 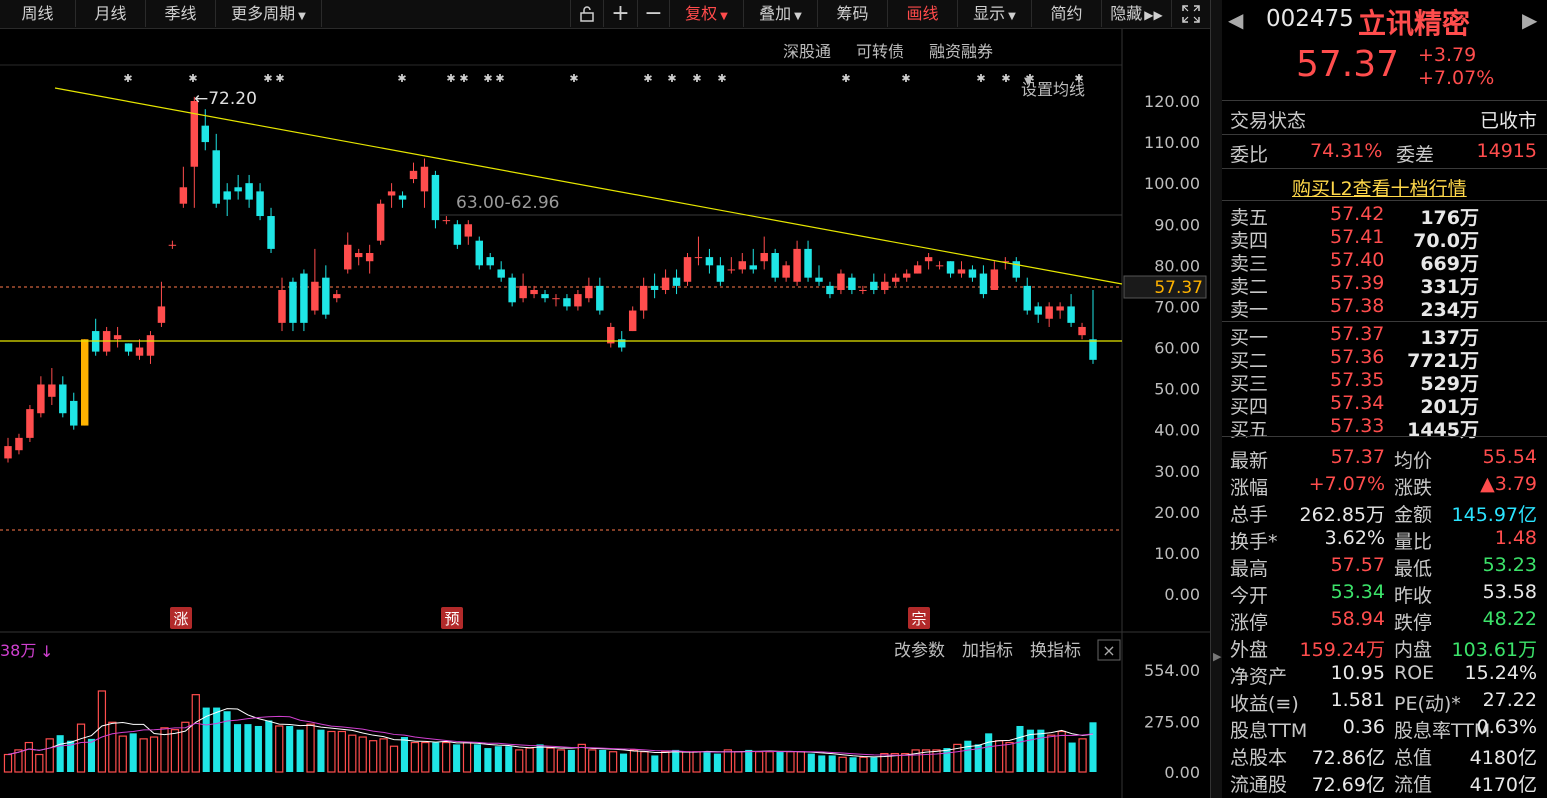 What do you see at coordinates (1172, 101) in the screenshot?
I see `price-axis-tick: 120.00` at bounding box center [1172, 101].